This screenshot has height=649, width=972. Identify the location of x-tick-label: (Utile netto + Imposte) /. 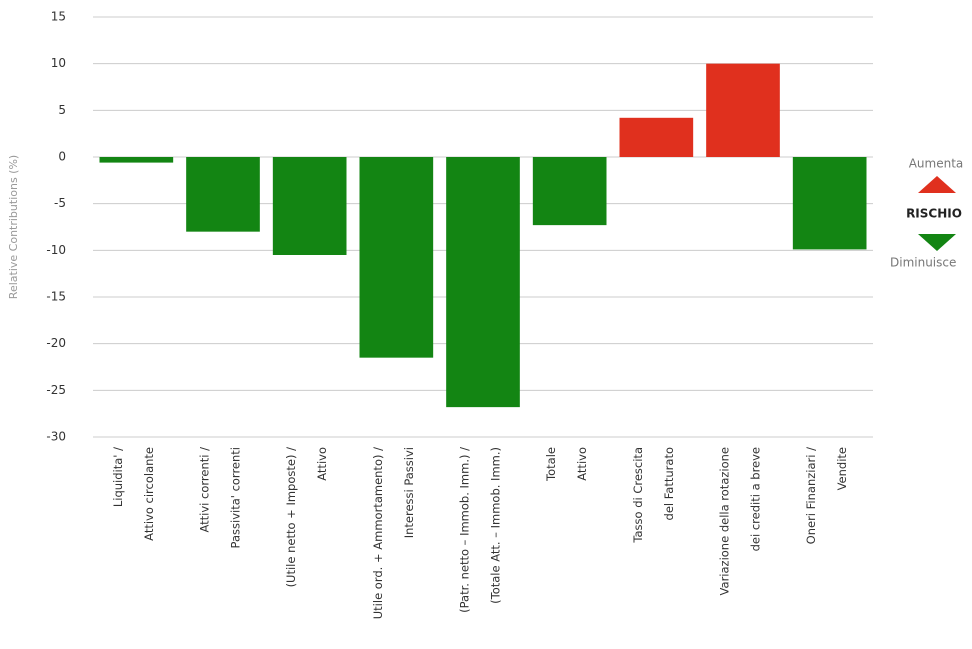
(291, 517).